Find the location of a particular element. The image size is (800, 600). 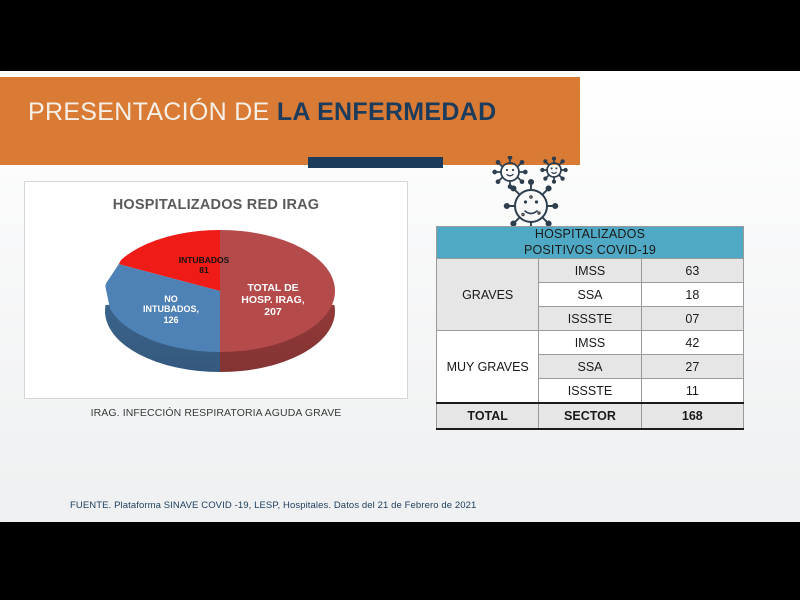

table-row: SSA 18 is located at coordinates (591, 295).